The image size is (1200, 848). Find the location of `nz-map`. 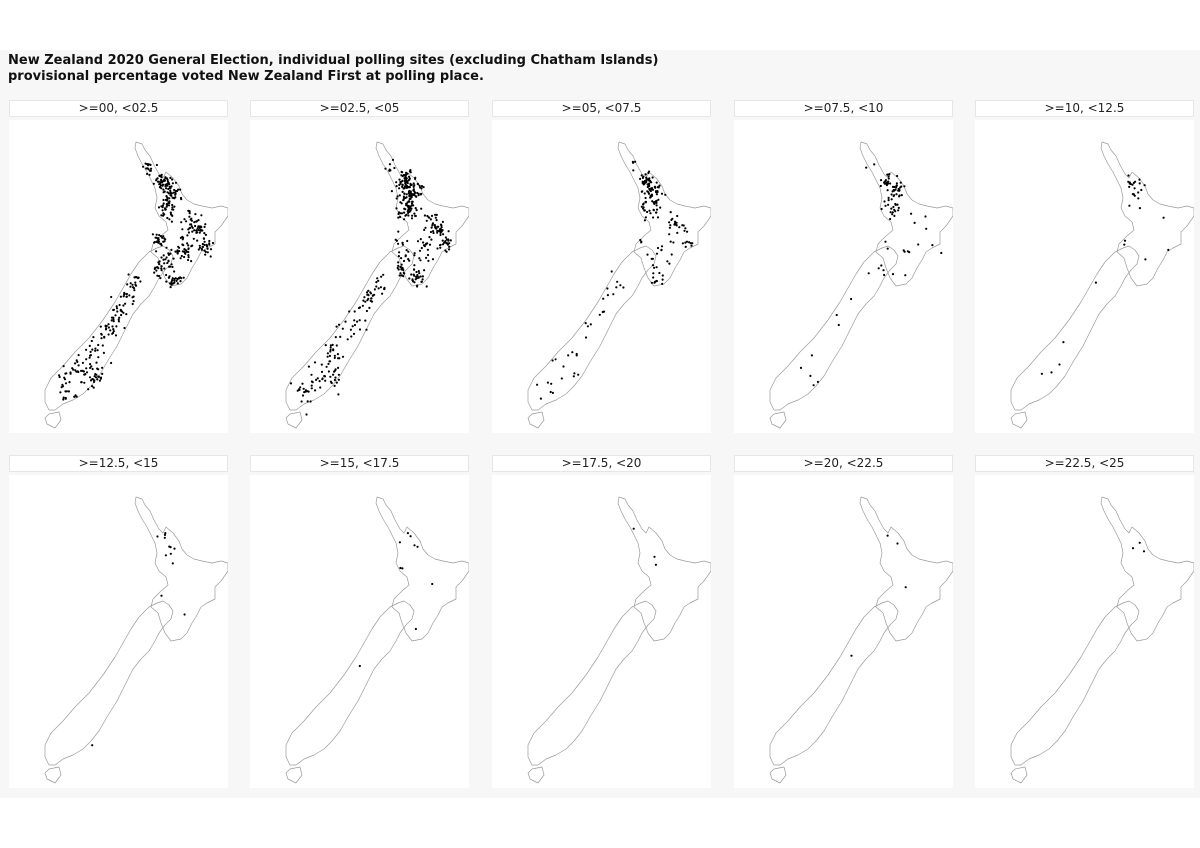

nz-map is located at coordinates (619, 285).